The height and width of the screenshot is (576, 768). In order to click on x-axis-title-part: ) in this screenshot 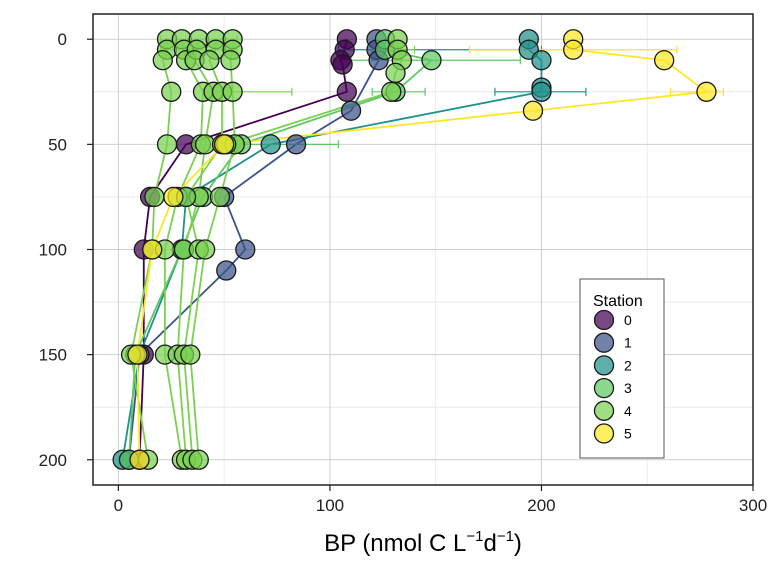, I will do `click(518, 543)`.